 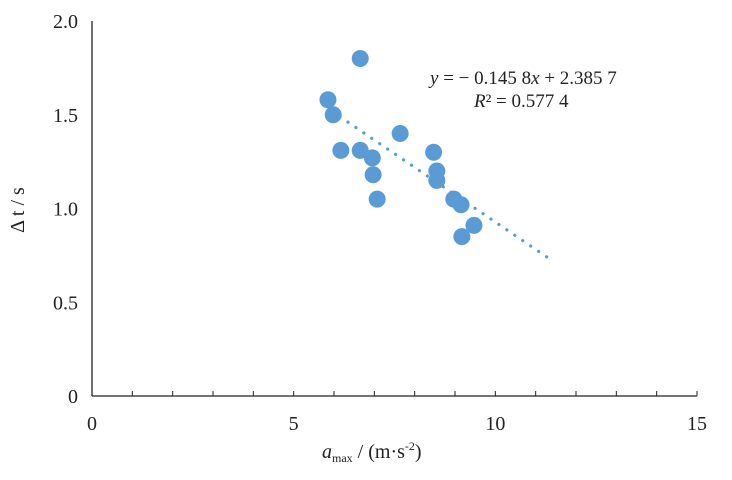 I want to click on y-axis-label: Δ t / s, so click(x=18, y=210).